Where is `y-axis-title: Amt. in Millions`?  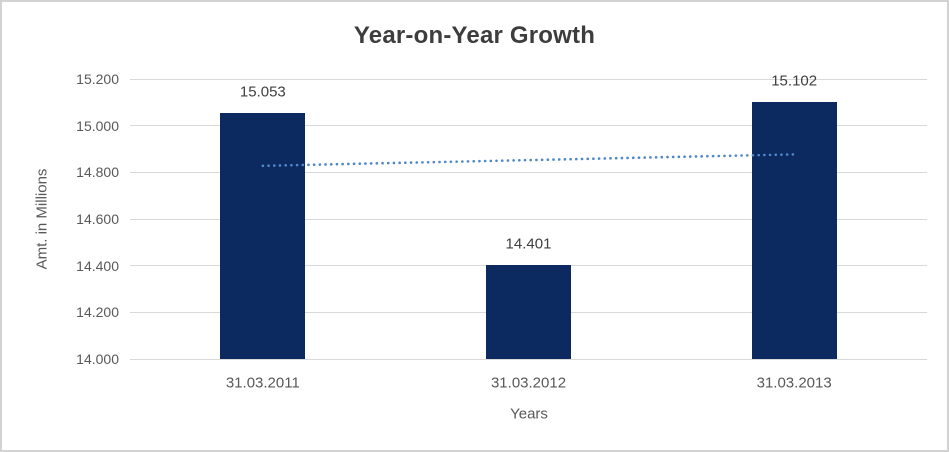
y-axis-title: Amt. in Millions is located at coordinates (42, 219).